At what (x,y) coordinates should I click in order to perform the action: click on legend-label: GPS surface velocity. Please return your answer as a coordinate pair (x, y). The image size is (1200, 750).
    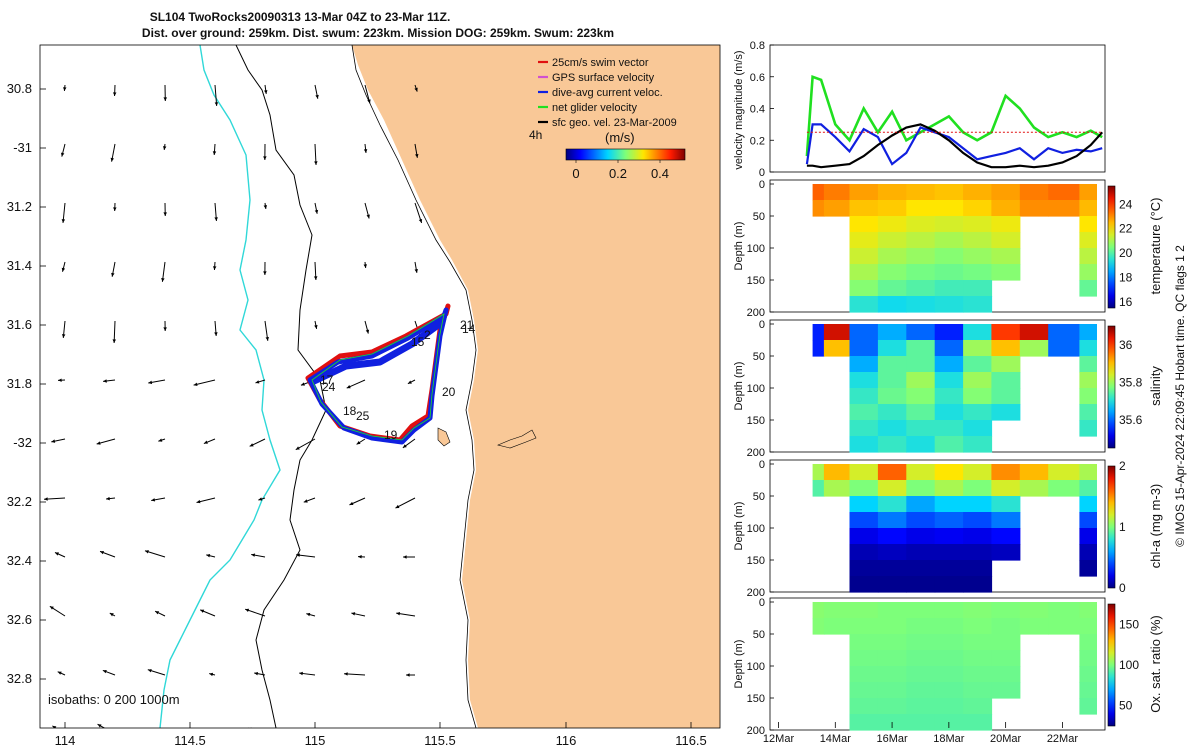
    Looking at the image, I should click on (603, 78).